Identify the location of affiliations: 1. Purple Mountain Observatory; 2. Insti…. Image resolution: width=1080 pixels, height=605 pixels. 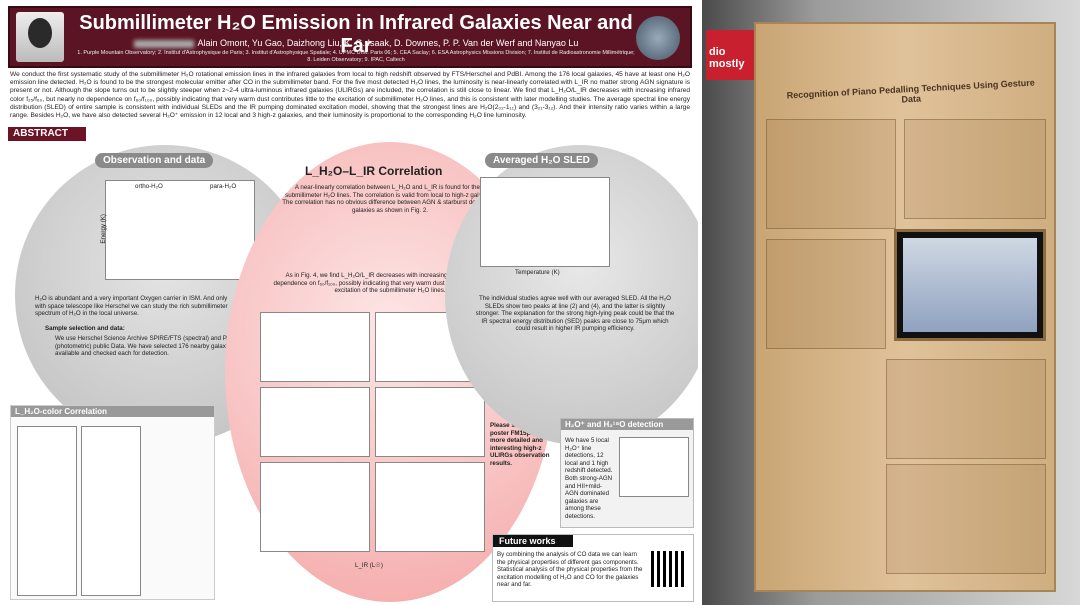
(356, 56).